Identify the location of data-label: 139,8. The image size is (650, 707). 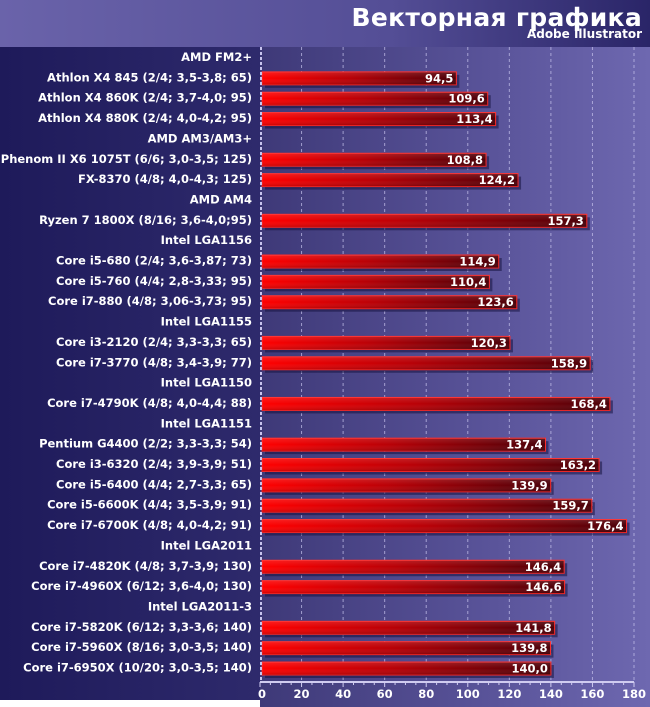
(529, 648).